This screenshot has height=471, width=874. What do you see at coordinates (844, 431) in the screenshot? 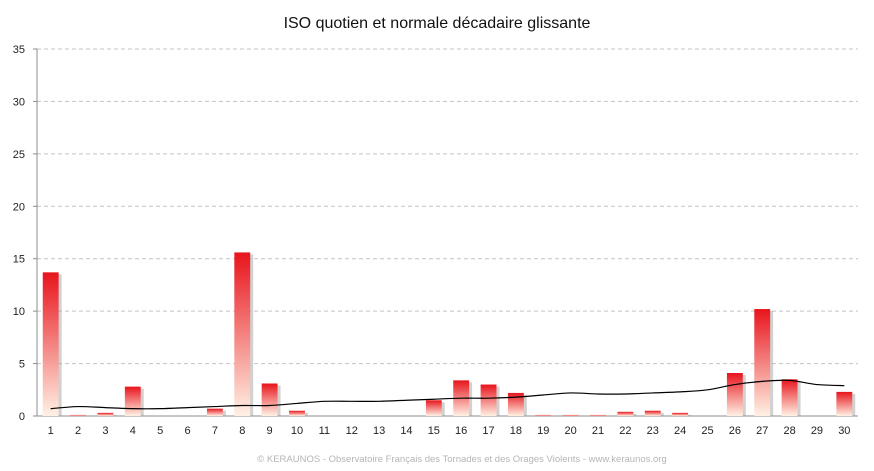
I see `x-tick-label: 30` at bounding box center [844, 431].